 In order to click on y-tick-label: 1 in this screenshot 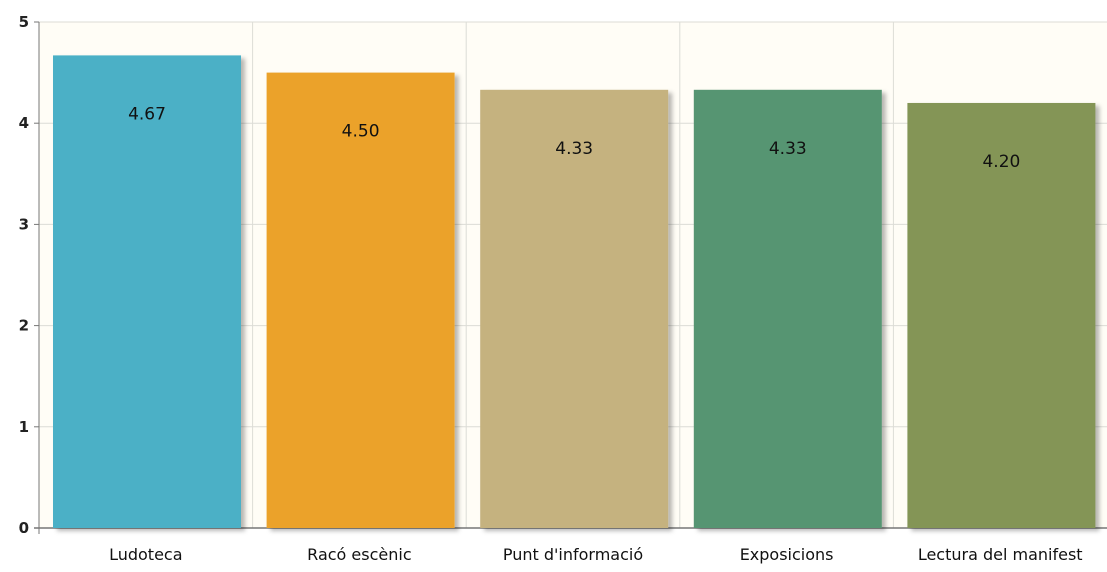, I will do `click(24, 427)`.